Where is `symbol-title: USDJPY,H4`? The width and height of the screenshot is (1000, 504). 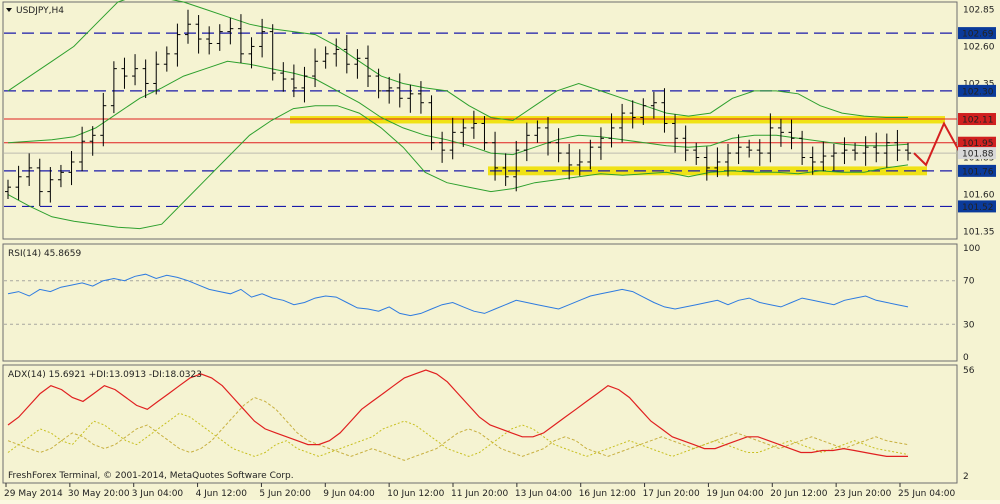 symbol-title: USDJPY,H4 is located at coordinates (40, 11).